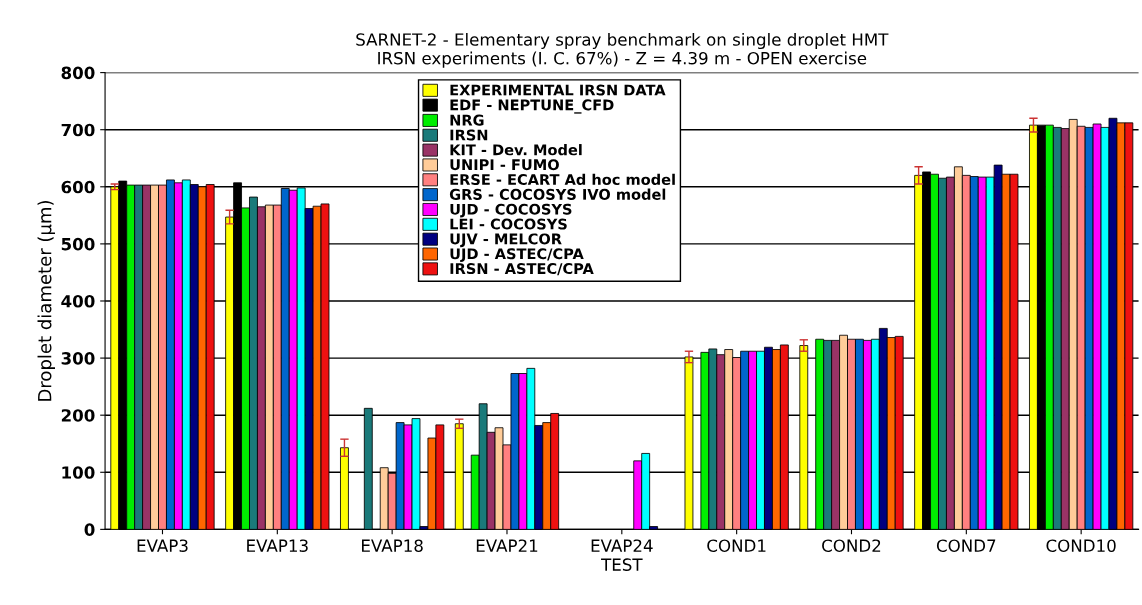 Image resolution: width=1142 pixels, height=605 pixels. I want to click on legend-label: ERSE - ECART Ad hoc model, so click(562, 179).